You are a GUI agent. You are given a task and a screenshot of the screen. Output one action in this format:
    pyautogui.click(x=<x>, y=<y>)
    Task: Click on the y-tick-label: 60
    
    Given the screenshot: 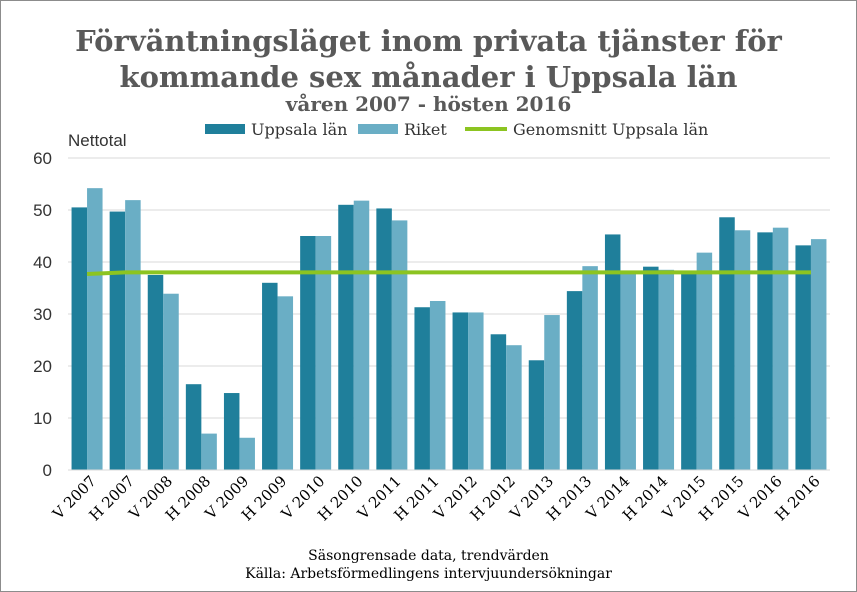 What is the action you would take?
    pyautogui.click(x=42, y=158)
    